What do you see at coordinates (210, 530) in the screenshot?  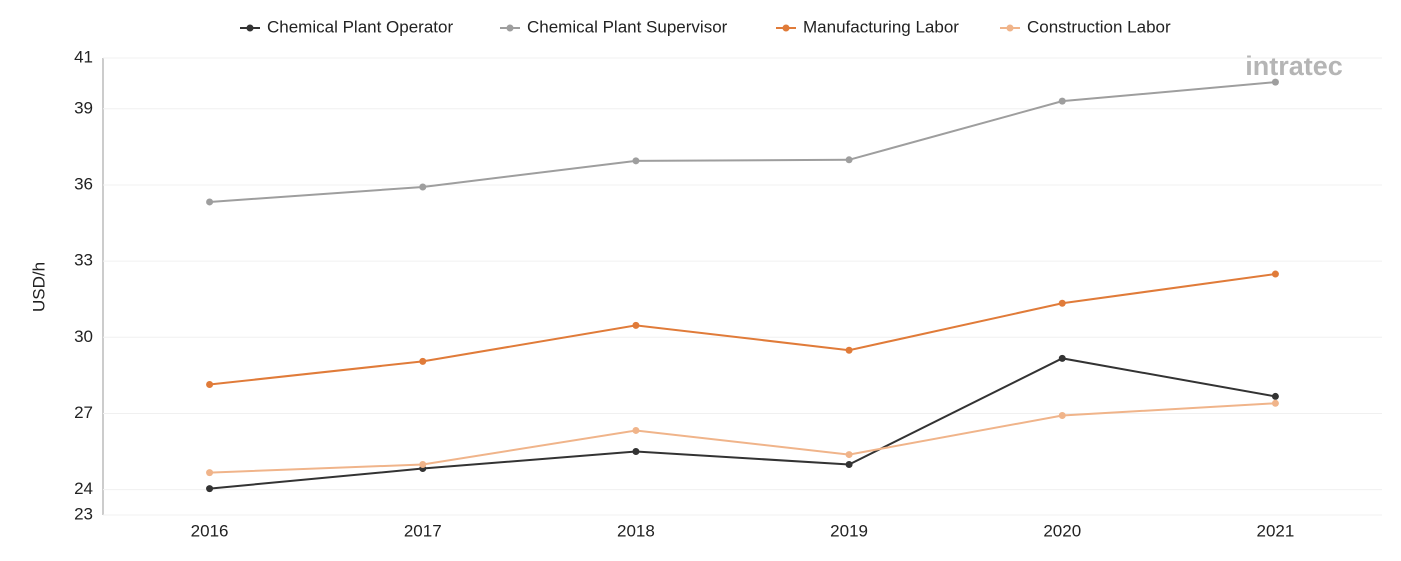 I see `x-tick-label: 2016` at bounding box center [210, 530].